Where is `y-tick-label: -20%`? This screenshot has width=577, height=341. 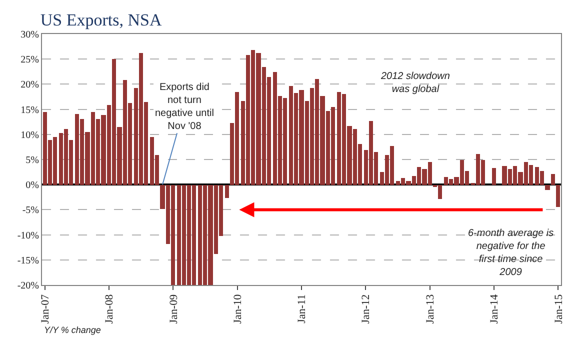
y-tick-label: -20% is located at coordinates (28, 286).